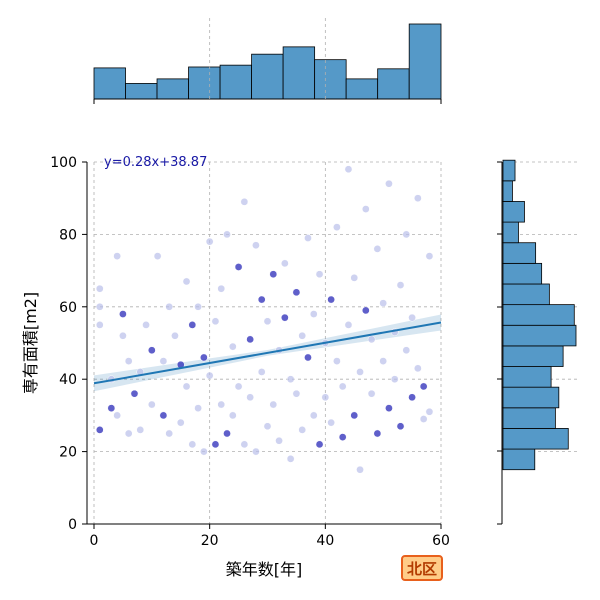 This screenshot has height=600, width=600. What do you see at coordinates (441, 541) in the screenshot?
I see `x-tick-label: 60` at bounding box center [441, 541].